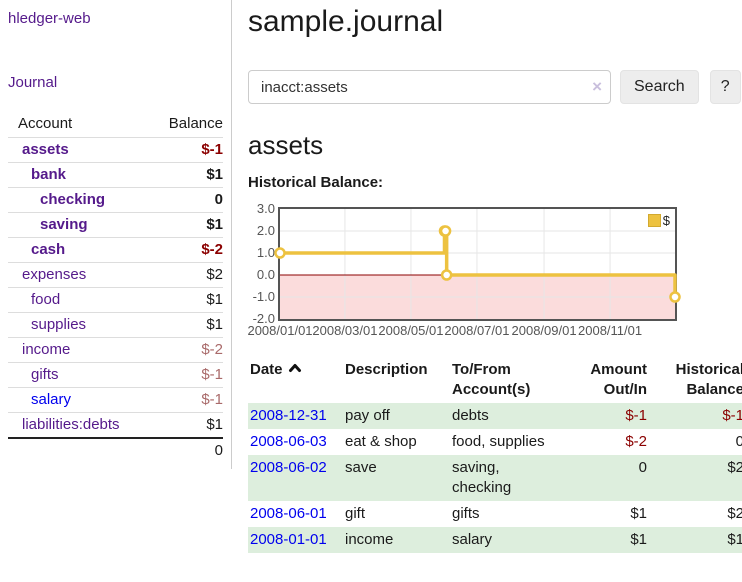 This screenshot has width=742, height=582. I want to click on chart-legend: $, so click(658, 220).